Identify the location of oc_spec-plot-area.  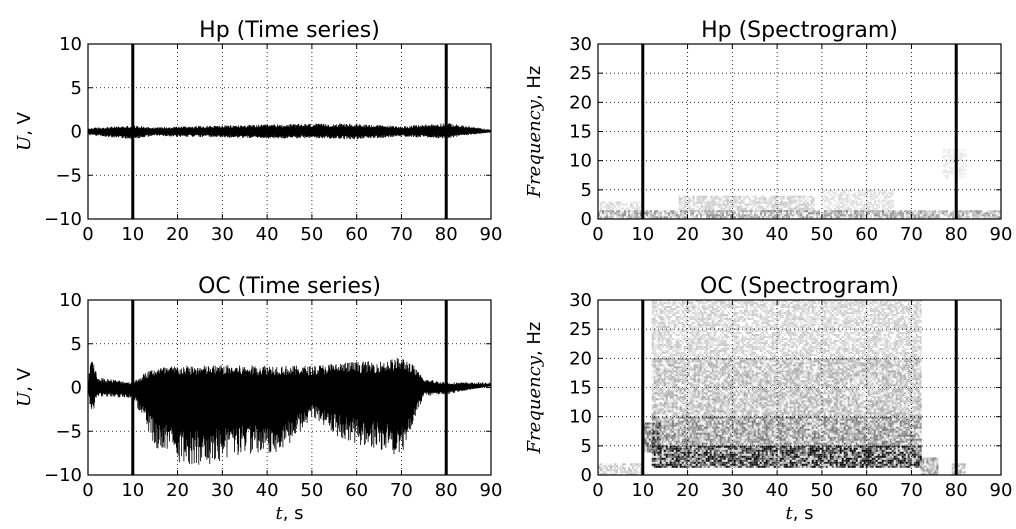
(782, 387).